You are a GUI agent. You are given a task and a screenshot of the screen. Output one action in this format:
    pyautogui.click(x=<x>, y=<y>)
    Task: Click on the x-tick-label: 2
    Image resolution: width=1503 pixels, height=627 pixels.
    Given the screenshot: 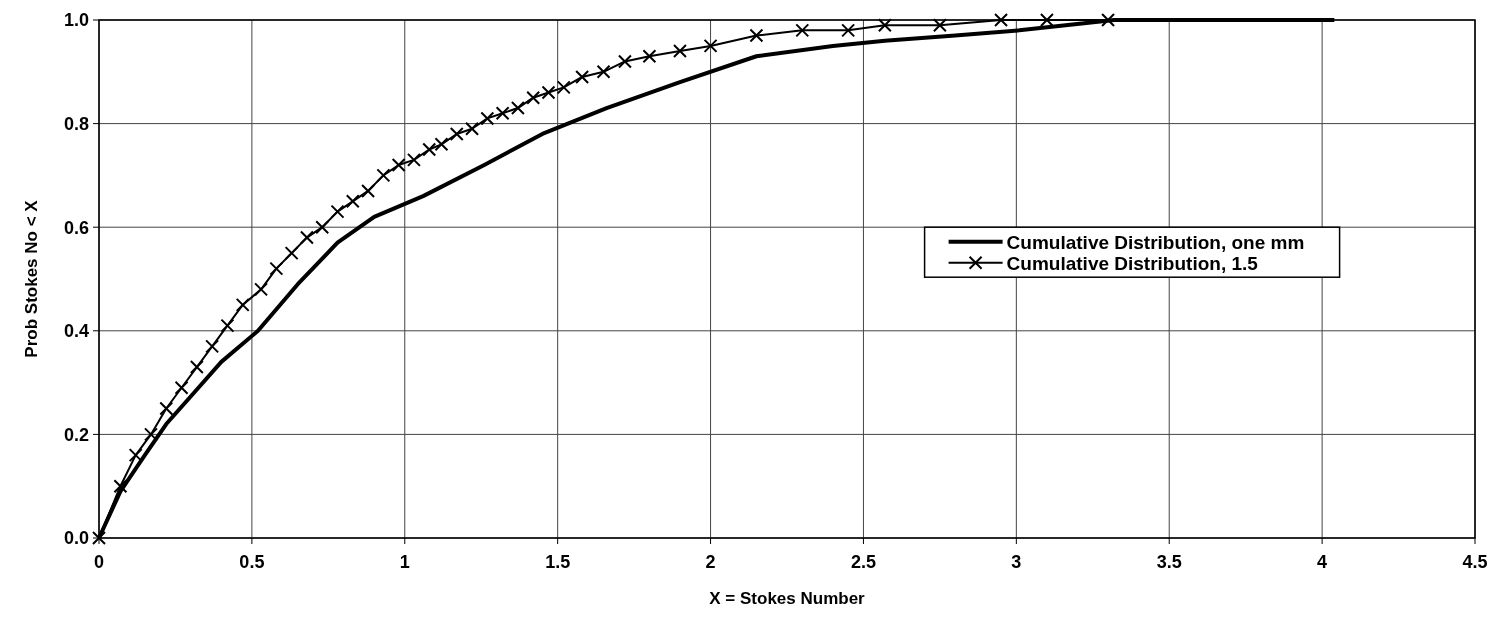 What is the action you would take?
    pyautogui.click(x=710, y=562)
    